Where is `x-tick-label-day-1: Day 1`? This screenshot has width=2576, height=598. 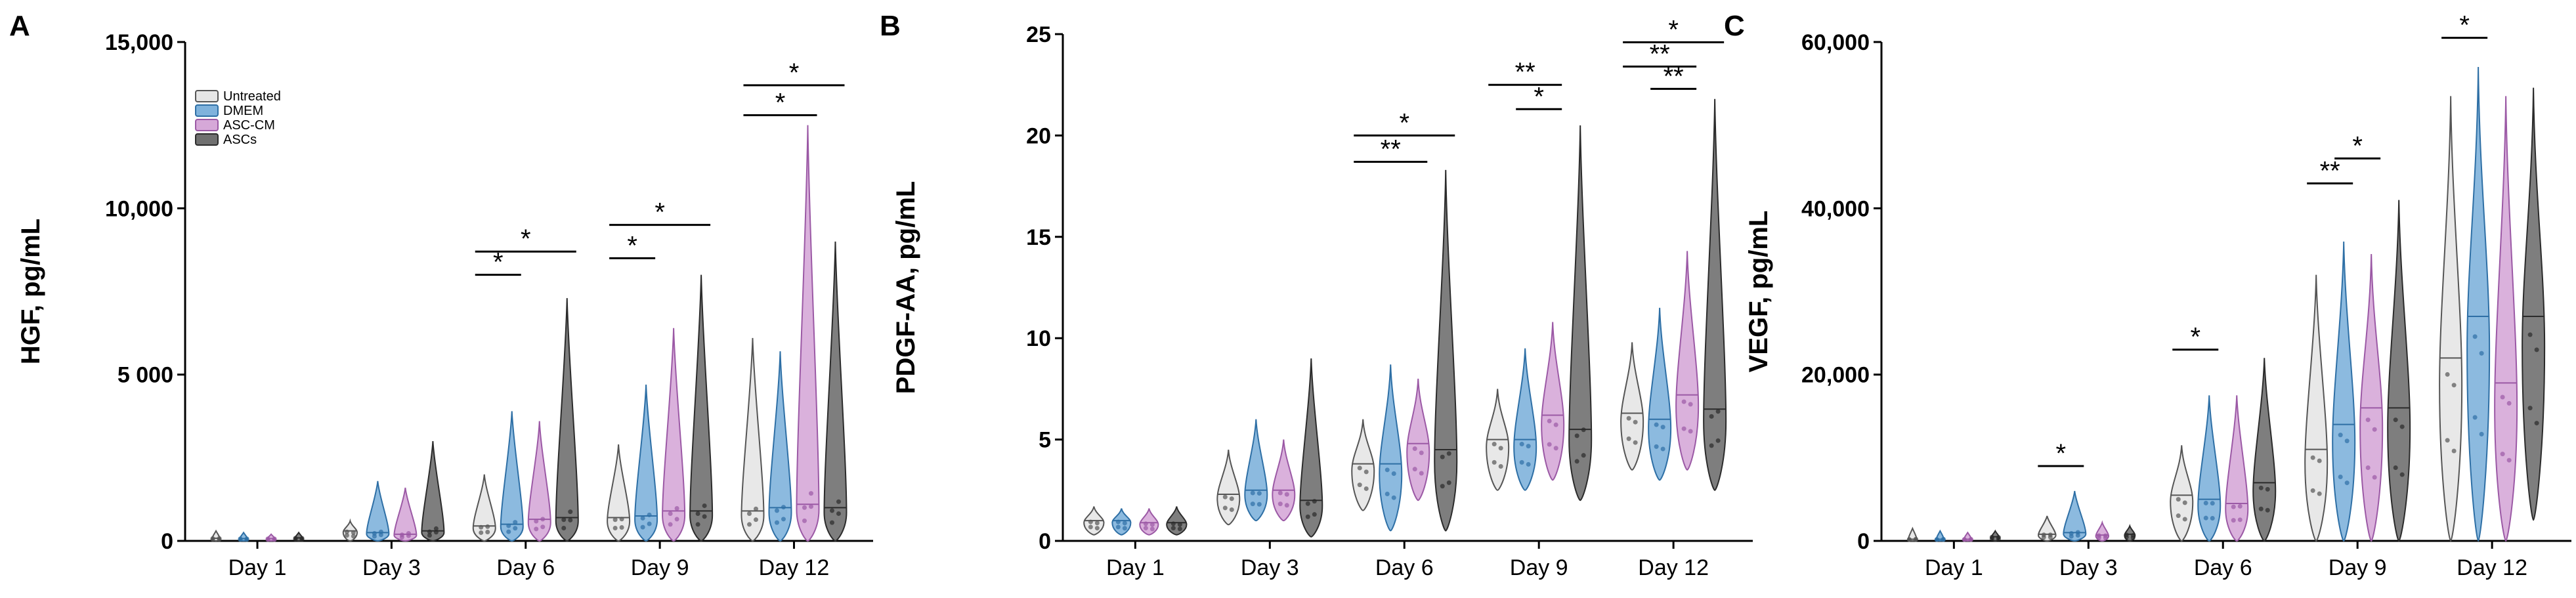
x-tick-label-day-1: Day 1 is located at coordinates (1954, 567).